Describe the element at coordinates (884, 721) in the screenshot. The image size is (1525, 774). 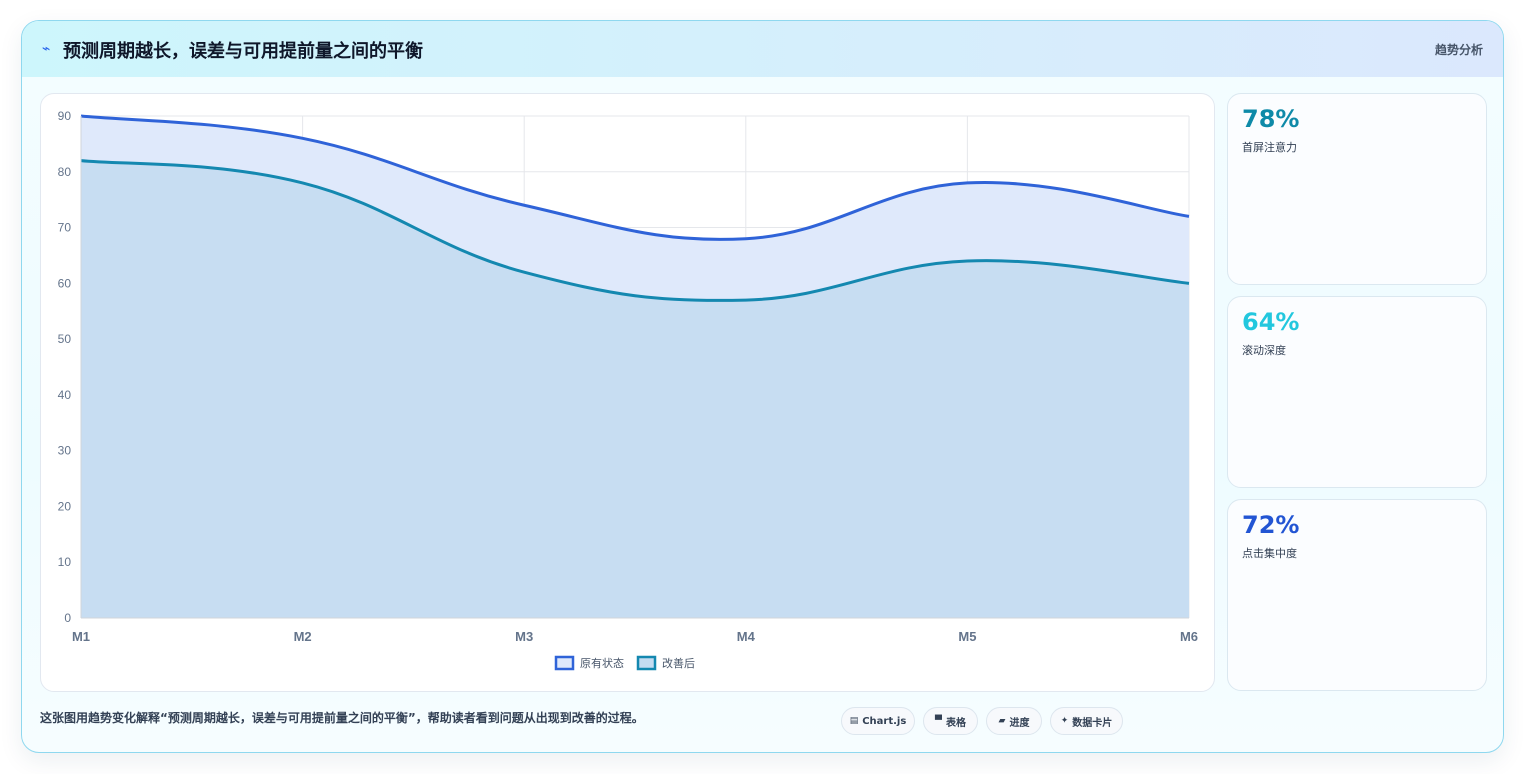
I see `chip-label: Chart.js` at that location.